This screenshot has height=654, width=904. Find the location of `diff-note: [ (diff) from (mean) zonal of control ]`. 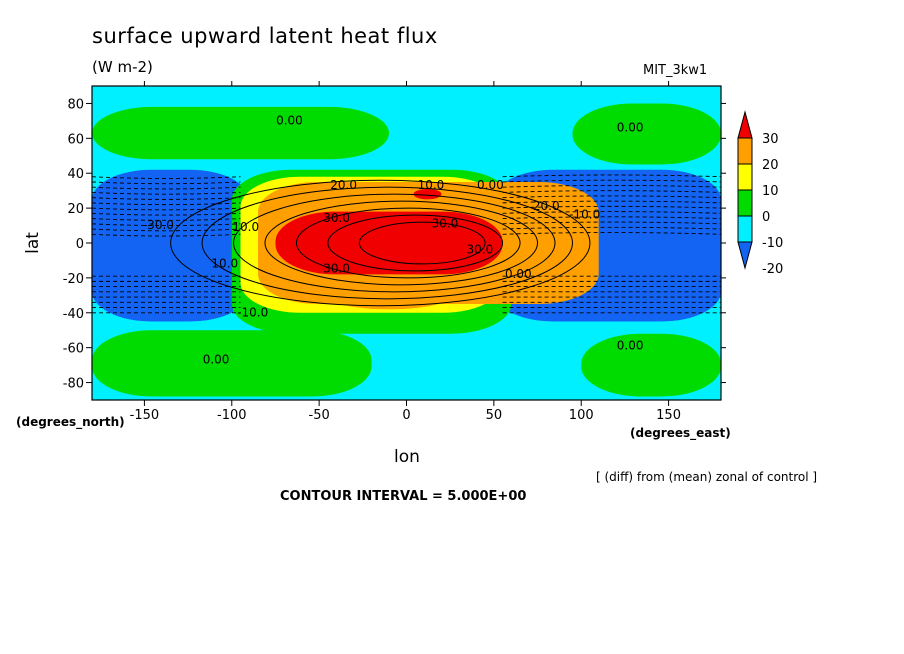

diff-note: [ (diff) from (mean) zonal of control ] is located at coordinates (707, 477).